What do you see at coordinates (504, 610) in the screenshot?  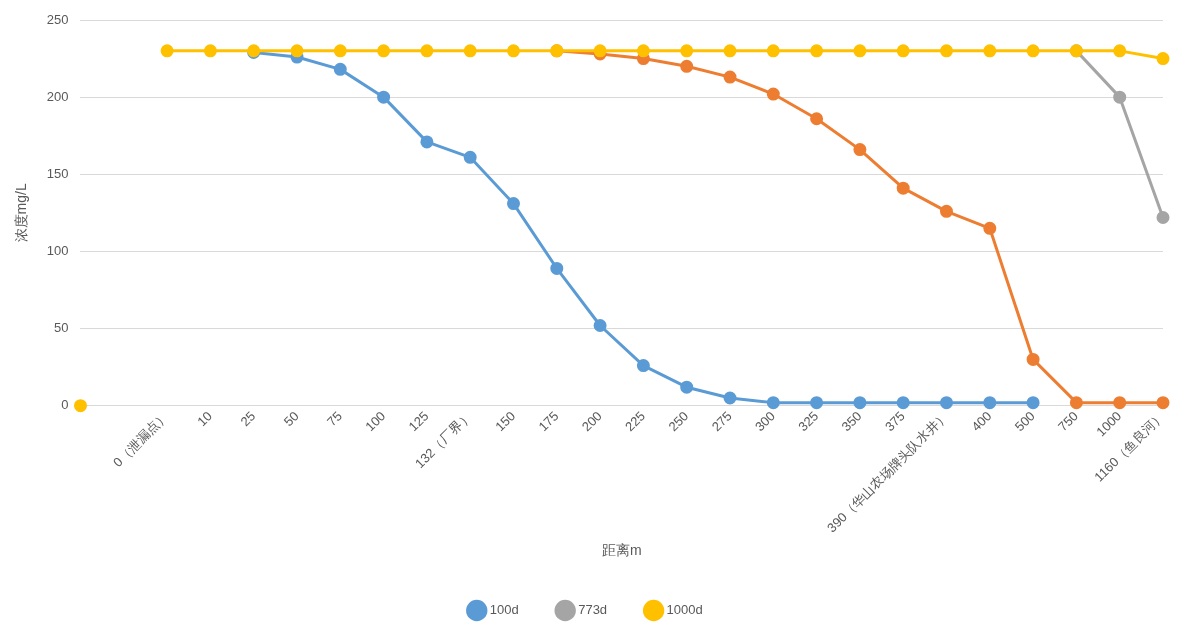 I see `legend-label: 100d` at bounding box center [504, 610].